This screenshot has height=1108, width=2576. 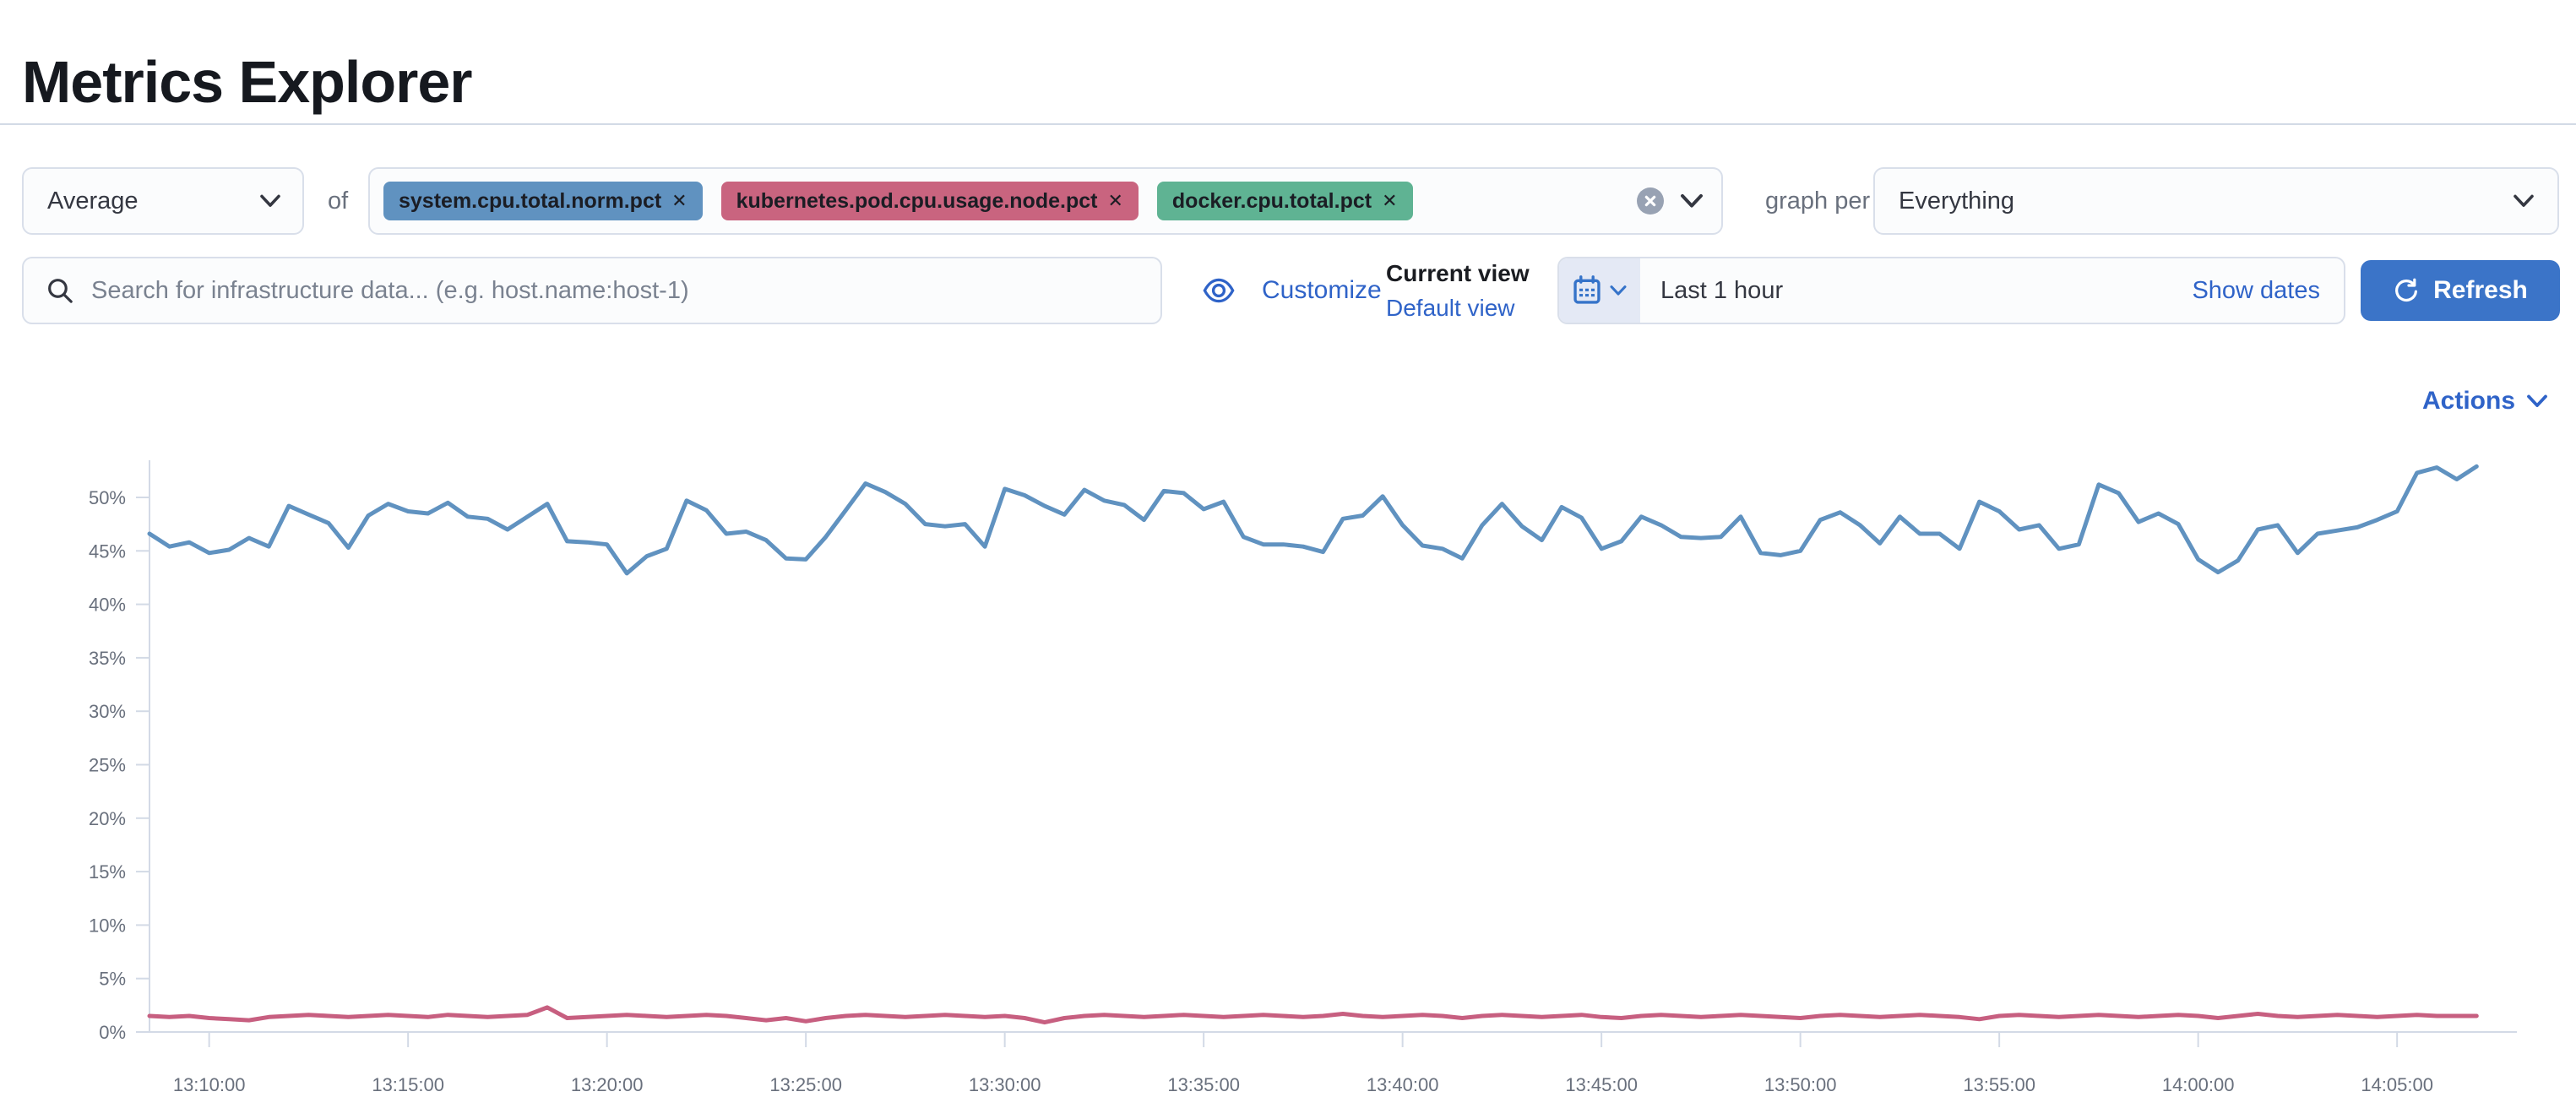 What do you see at coordinates (60, 291) in the screenshot?
I see `search-icon` at bounding box center [60, 291].